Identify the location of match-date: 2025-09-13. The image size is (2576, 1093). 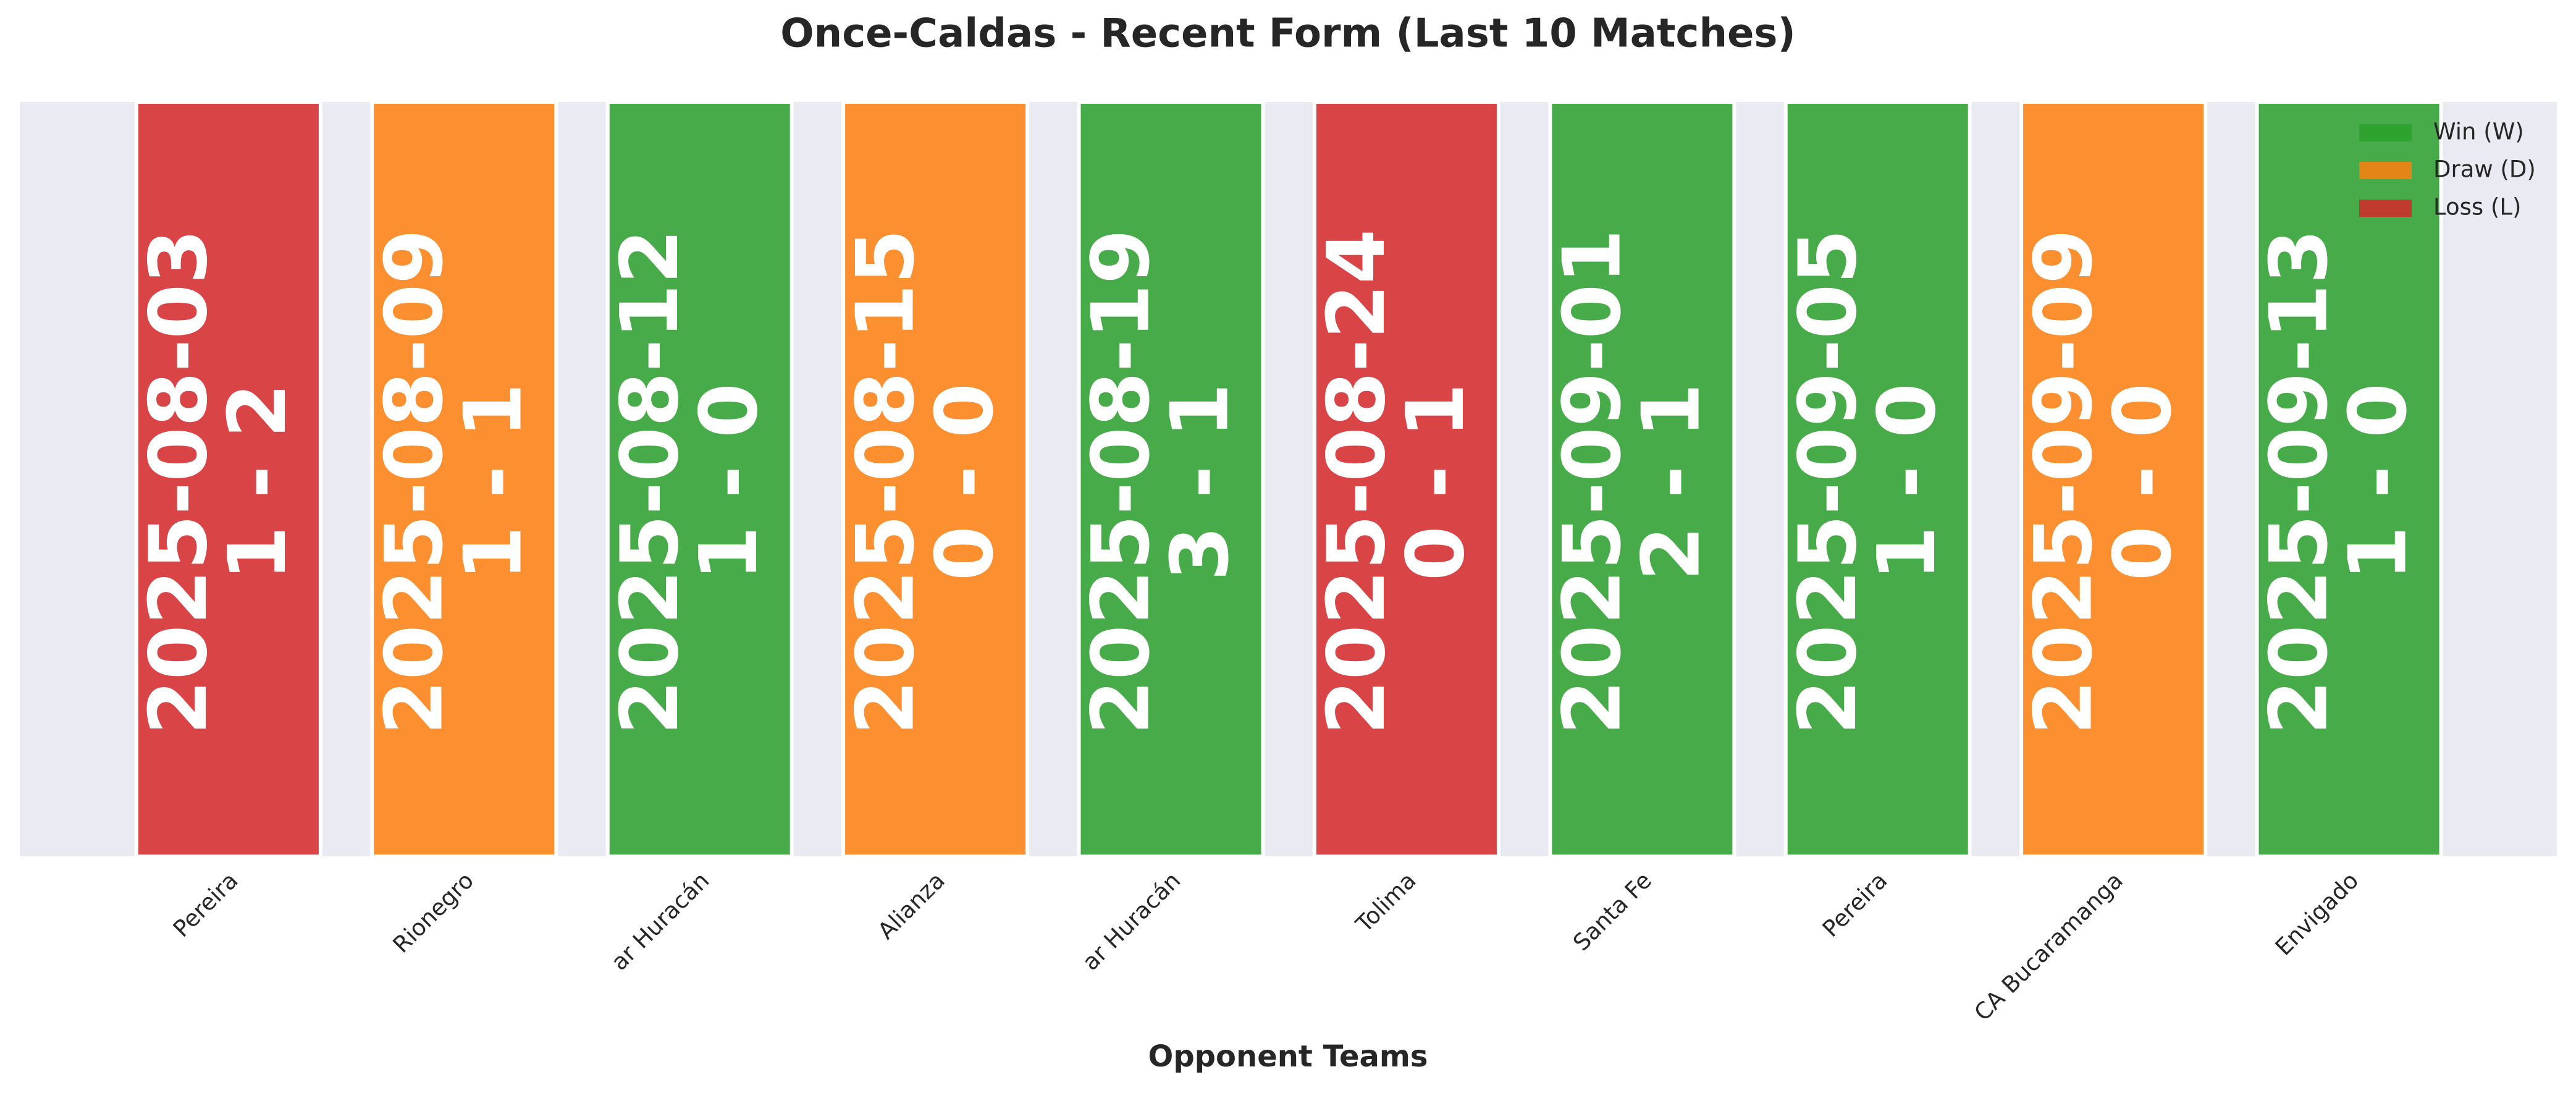
(2300, 482).